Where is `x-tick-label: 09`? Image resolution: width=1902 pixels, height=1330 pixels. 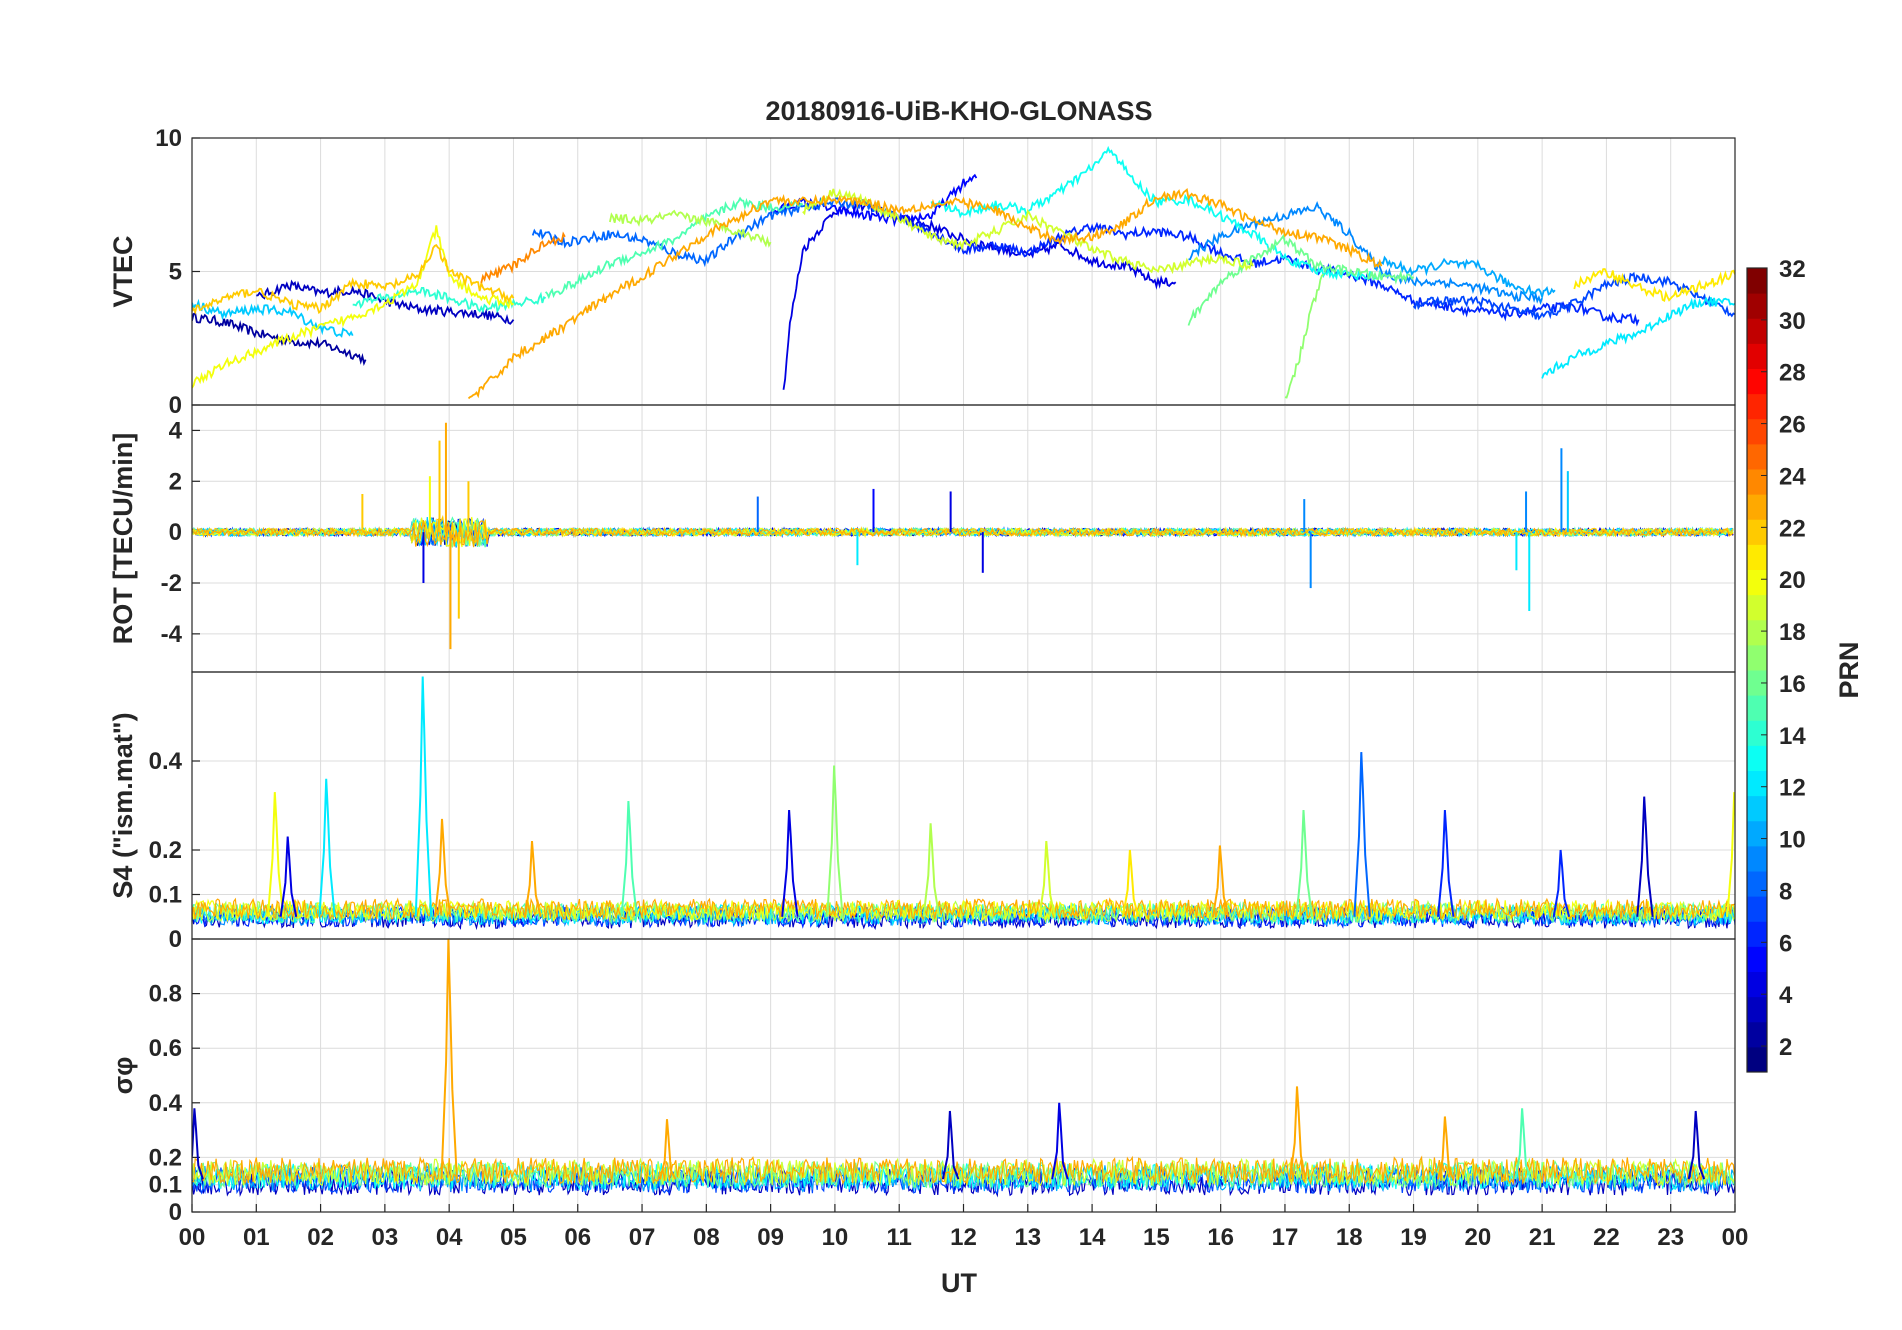 x-tick-label: 09 is located at coordinates (770, 1237).